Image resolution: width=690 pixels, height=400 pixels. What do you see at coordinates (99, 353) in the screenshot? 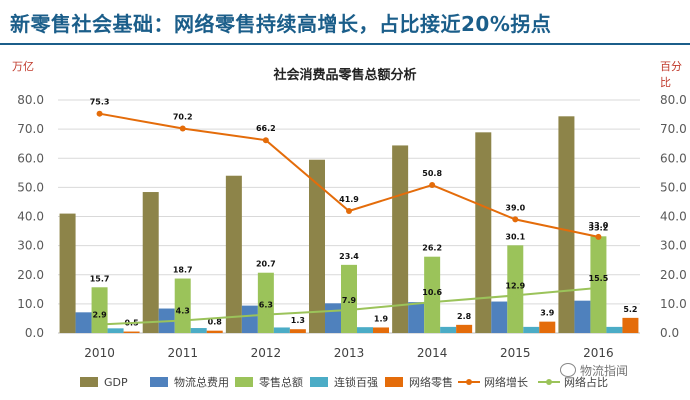
I see `x-tick-label: 2010` at bounding box center [99, 353].